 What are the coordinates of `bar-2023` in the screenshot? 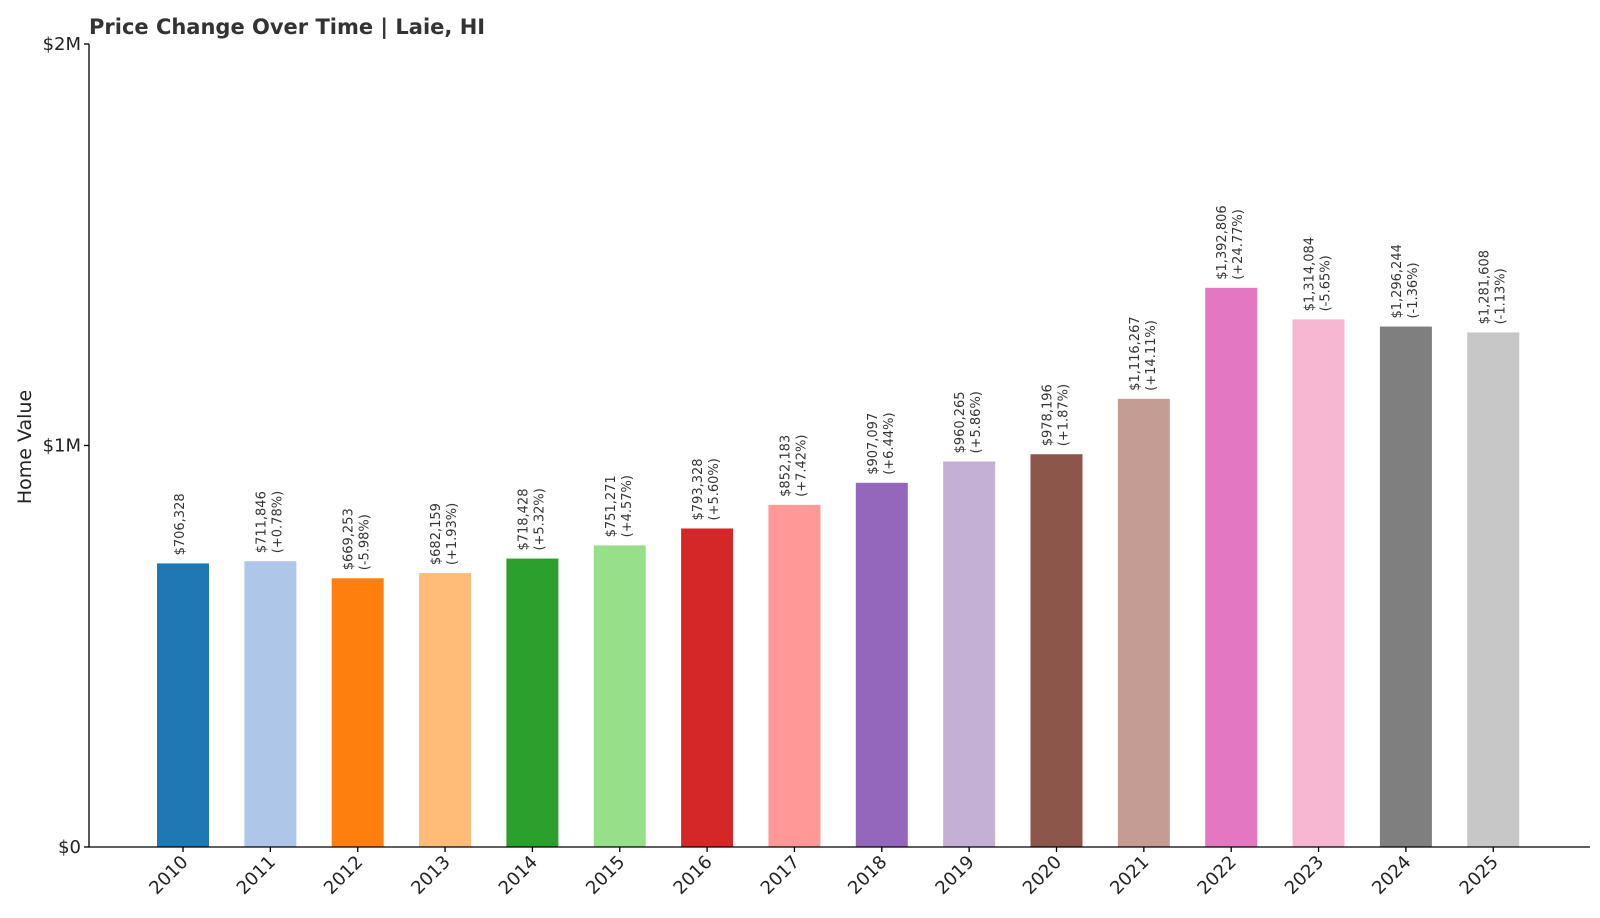 It's located at (1318, 583).